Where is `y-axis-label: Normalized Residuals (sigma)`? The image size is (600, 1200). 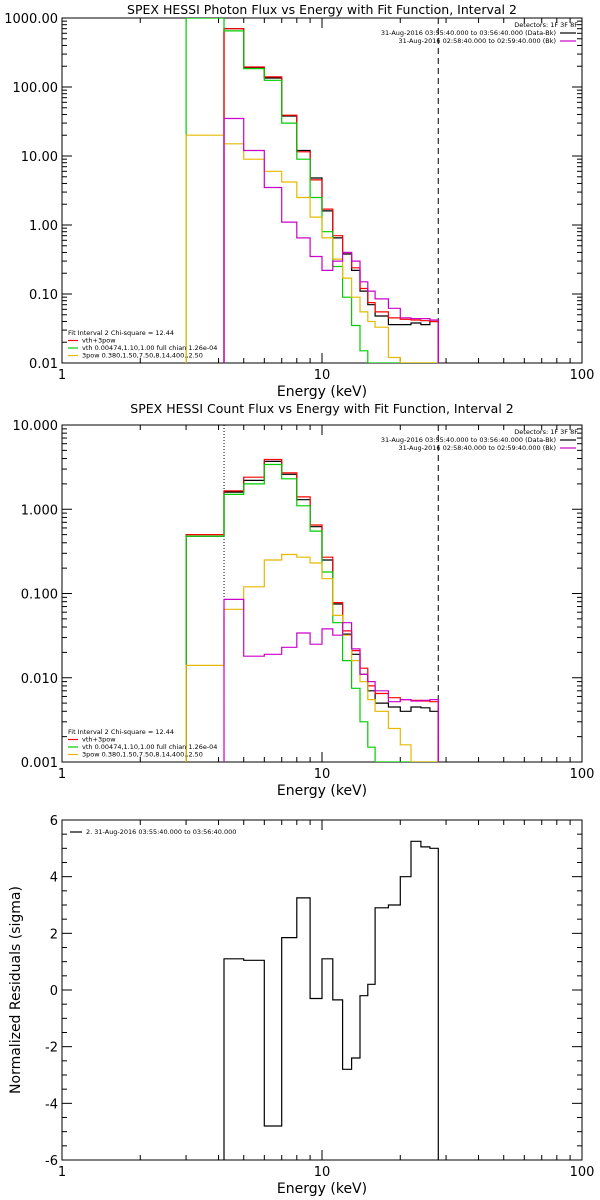
y-axis-label: Normalized Residuals (sigma) is located at coordinates (16, 990).